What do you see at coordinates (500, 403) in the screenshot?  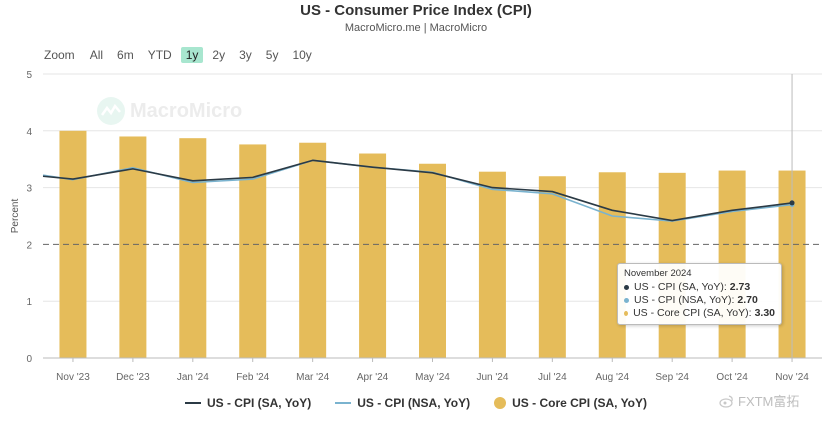 I see `dot-swatch-icon` at bounding box center [500, 403].